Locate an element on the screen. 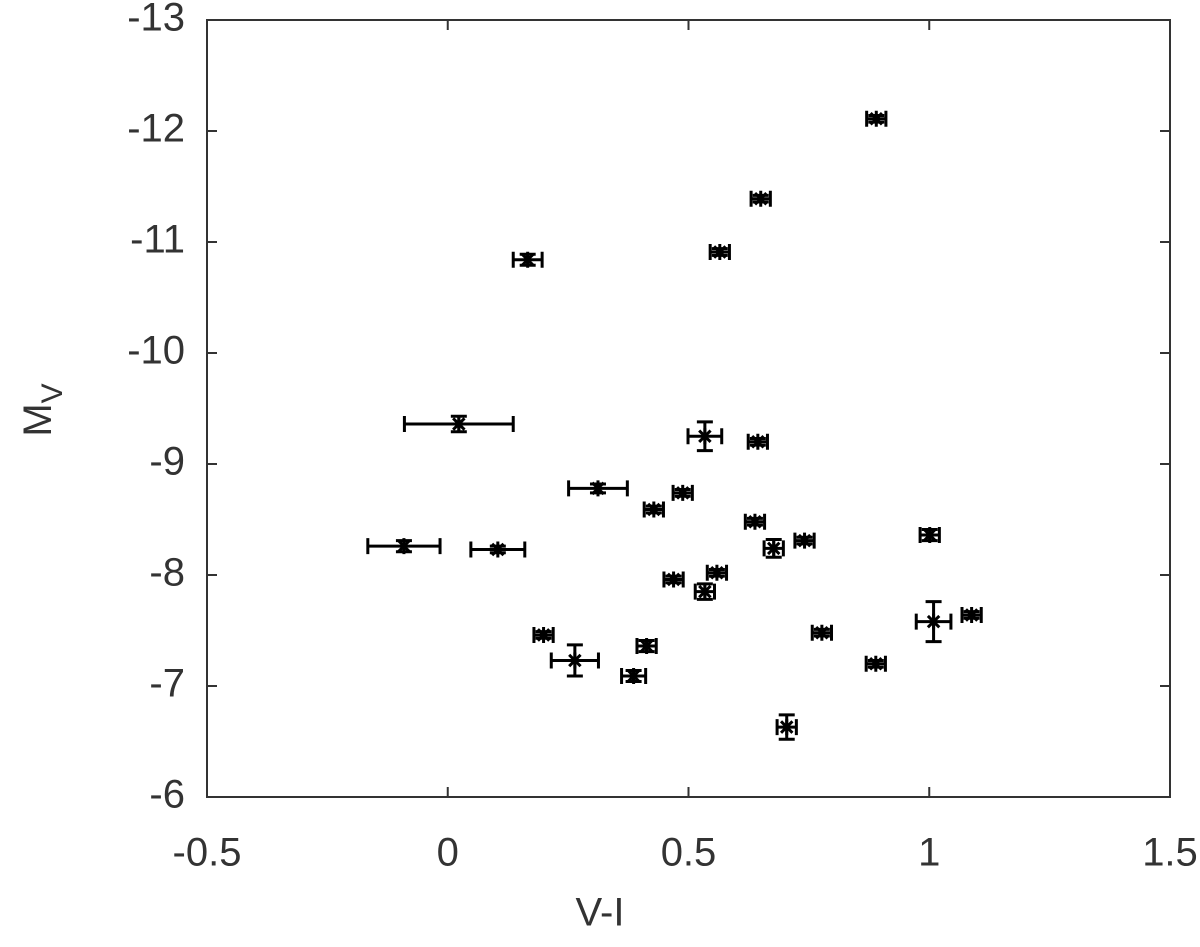 This screenshot has height=947, width=1200. x-tick-label: 1 is located at coordinates (929, 853).